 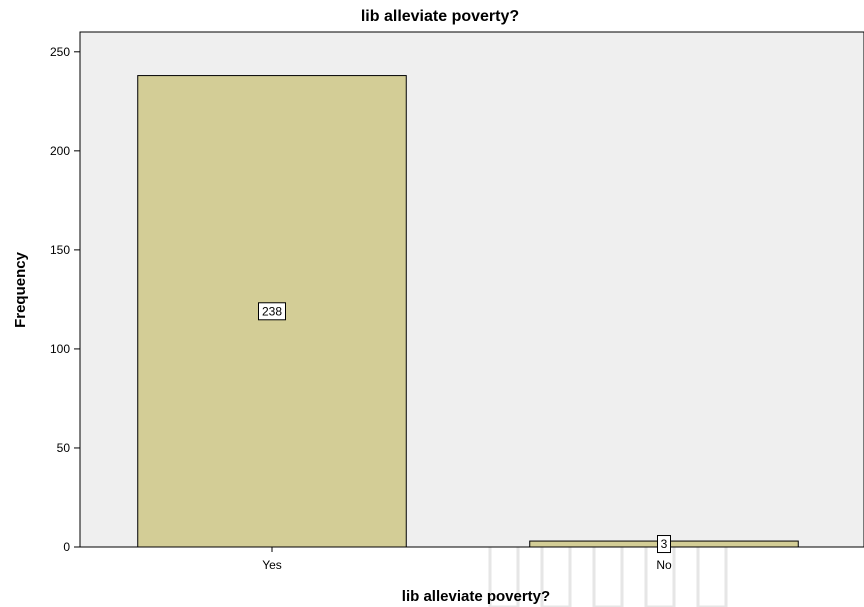 I want to click on x-tick-label: Yes, so click(x=272, y=565).